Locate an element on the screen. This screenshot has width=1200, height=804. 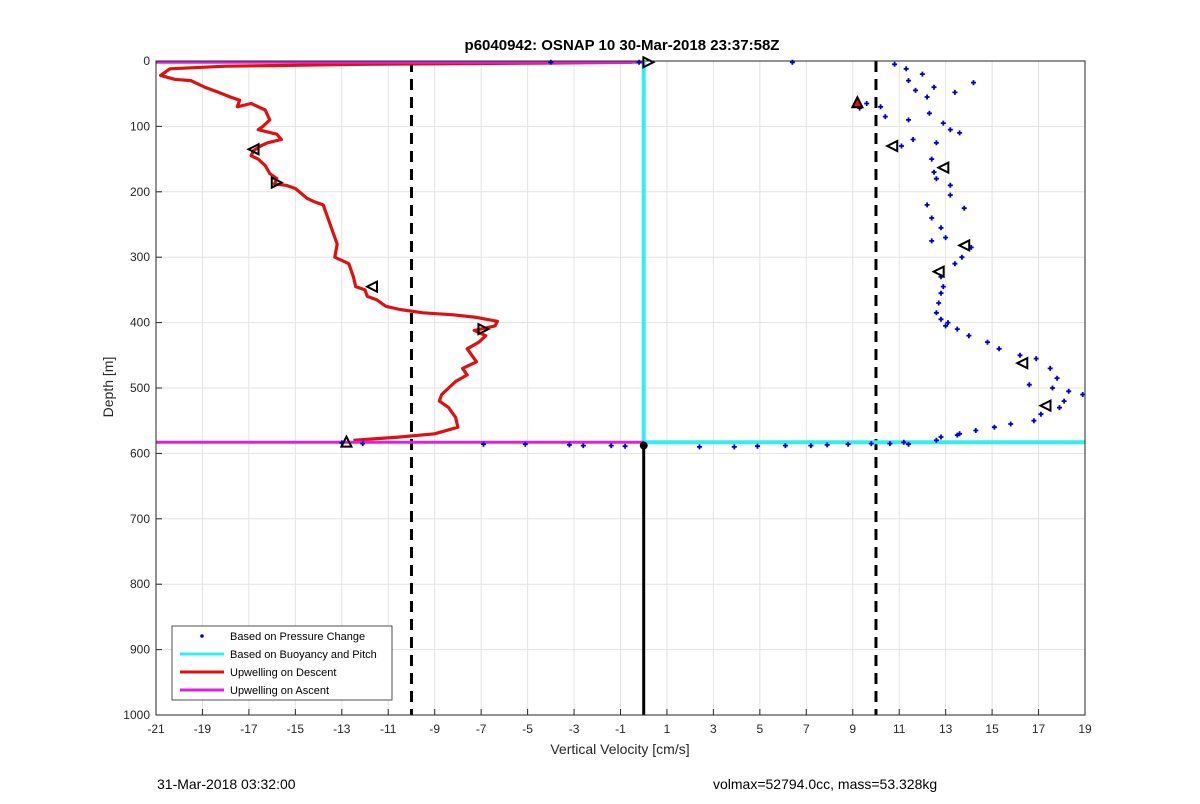
x-tick-label: 11 is located at coordinates (899, 729).